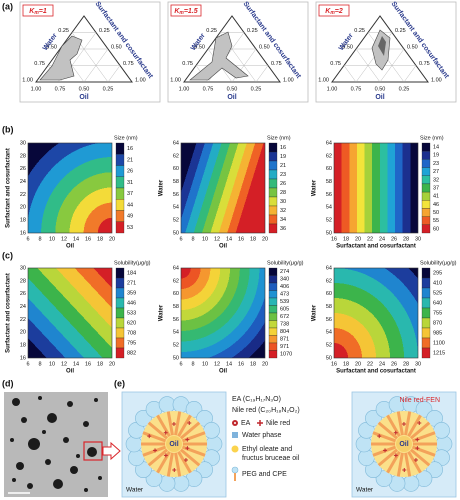 This screenshot has width=460, height=500. What do you see at coordinates (284, 272) in the screenshot?
I see `colorbar-label: 274` at bounding box center [284, 272].